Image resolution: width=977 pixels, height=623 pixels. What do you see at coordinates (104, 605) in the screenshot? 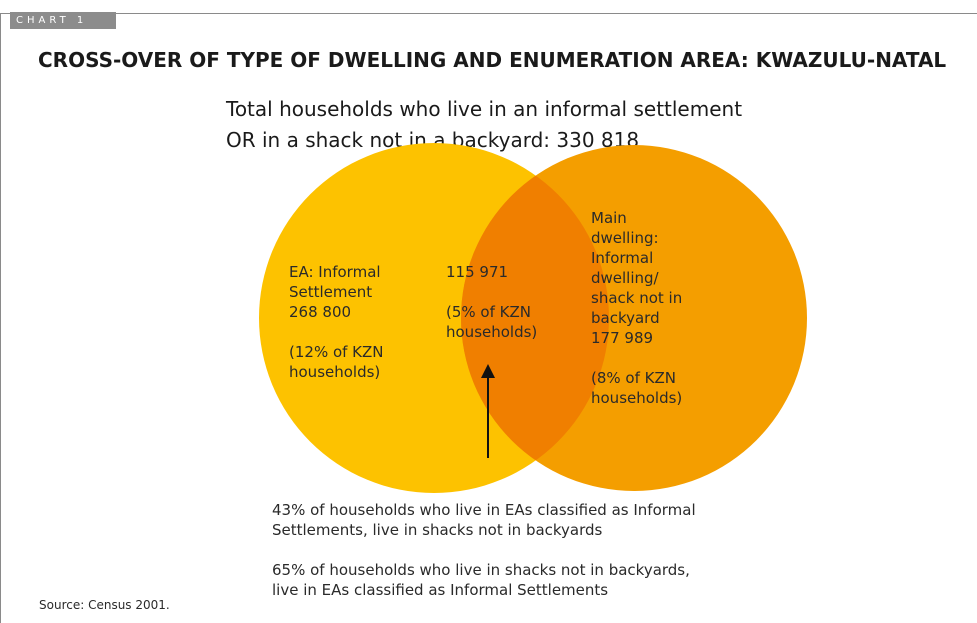
I see `source-note: Source: Census 2001.` at bounding box center [104, 605].